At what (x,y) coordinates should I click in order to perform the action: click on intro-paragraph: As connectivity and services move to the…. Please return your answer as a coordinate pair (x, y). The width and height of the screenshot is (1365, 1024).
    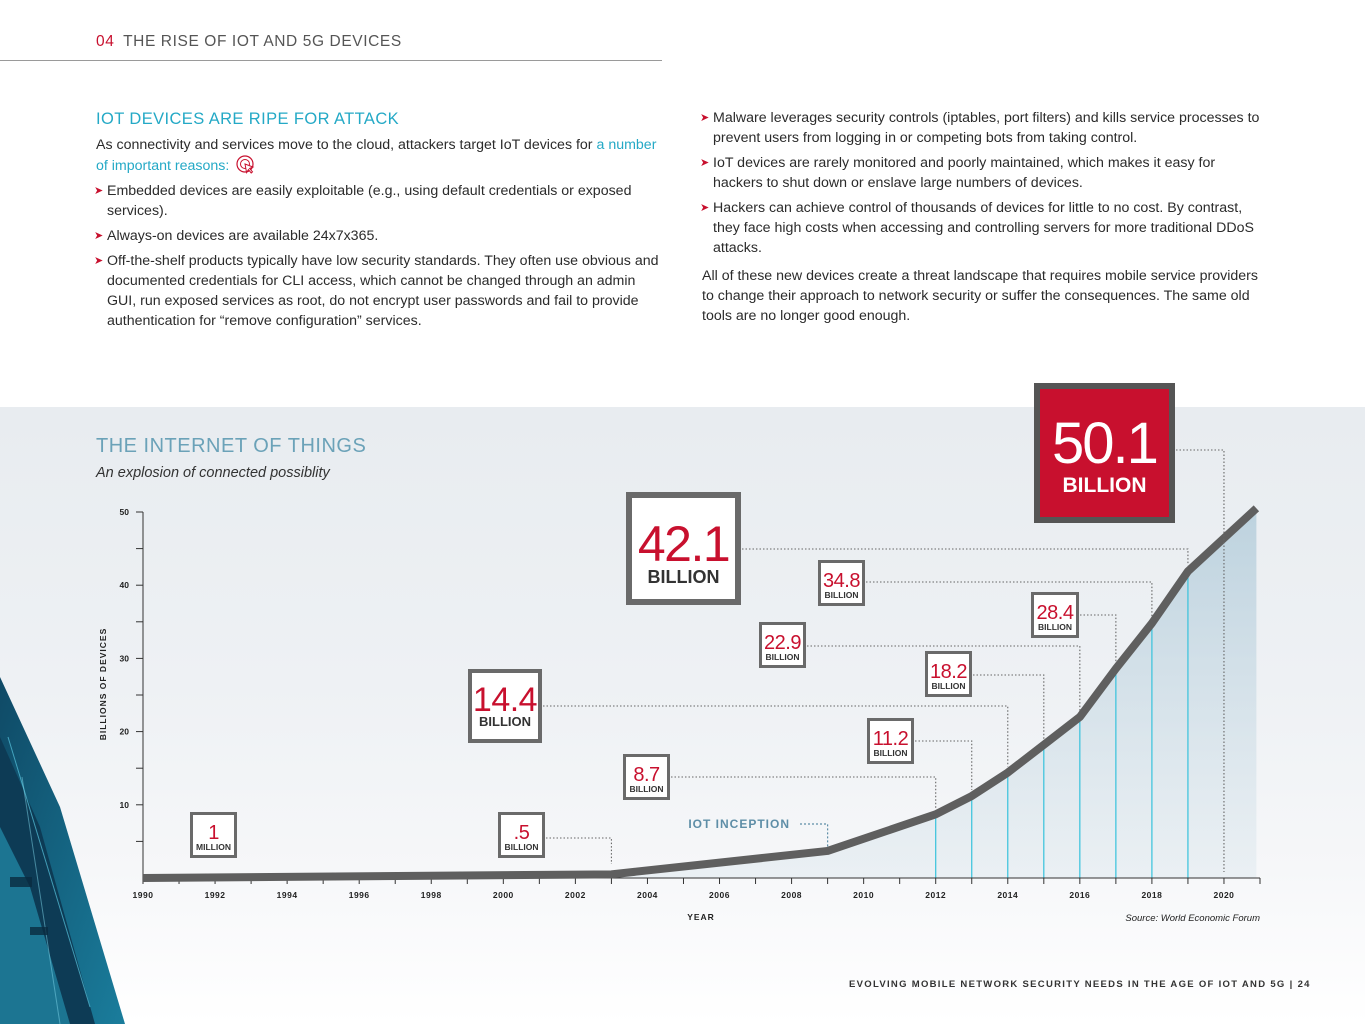
    Looking at the image, I should click on (379, 155).